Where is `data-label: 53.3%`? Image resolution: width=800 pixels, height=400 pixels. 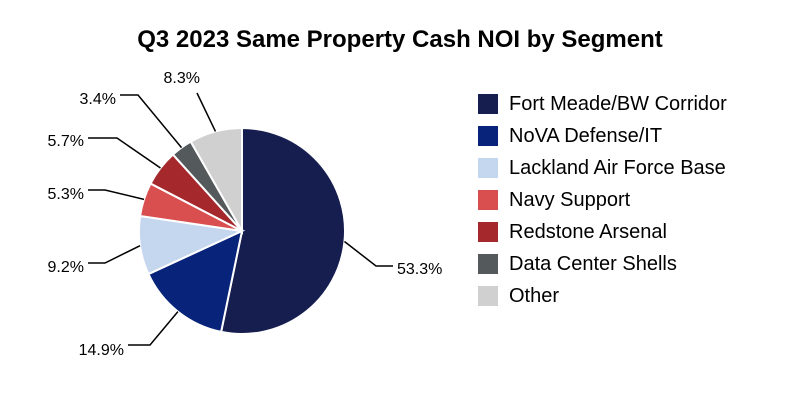
data-label: 53.3% is located at coordinates (419, 269).